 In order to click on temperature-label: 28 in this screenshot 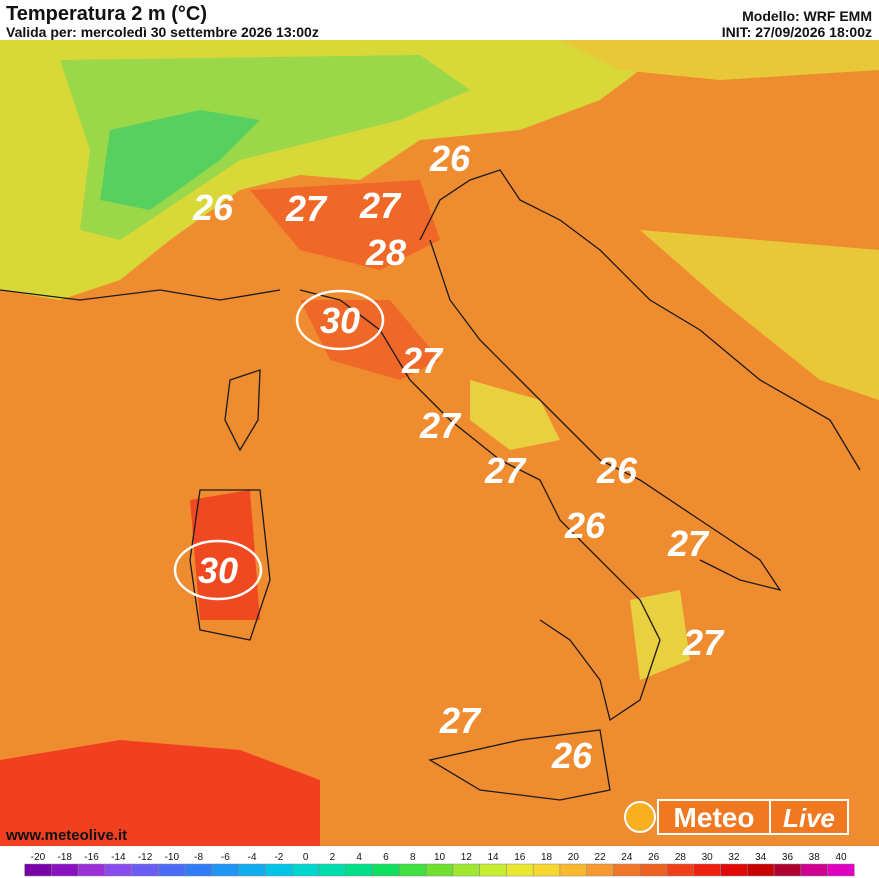, I will do `click(385, 252)`.